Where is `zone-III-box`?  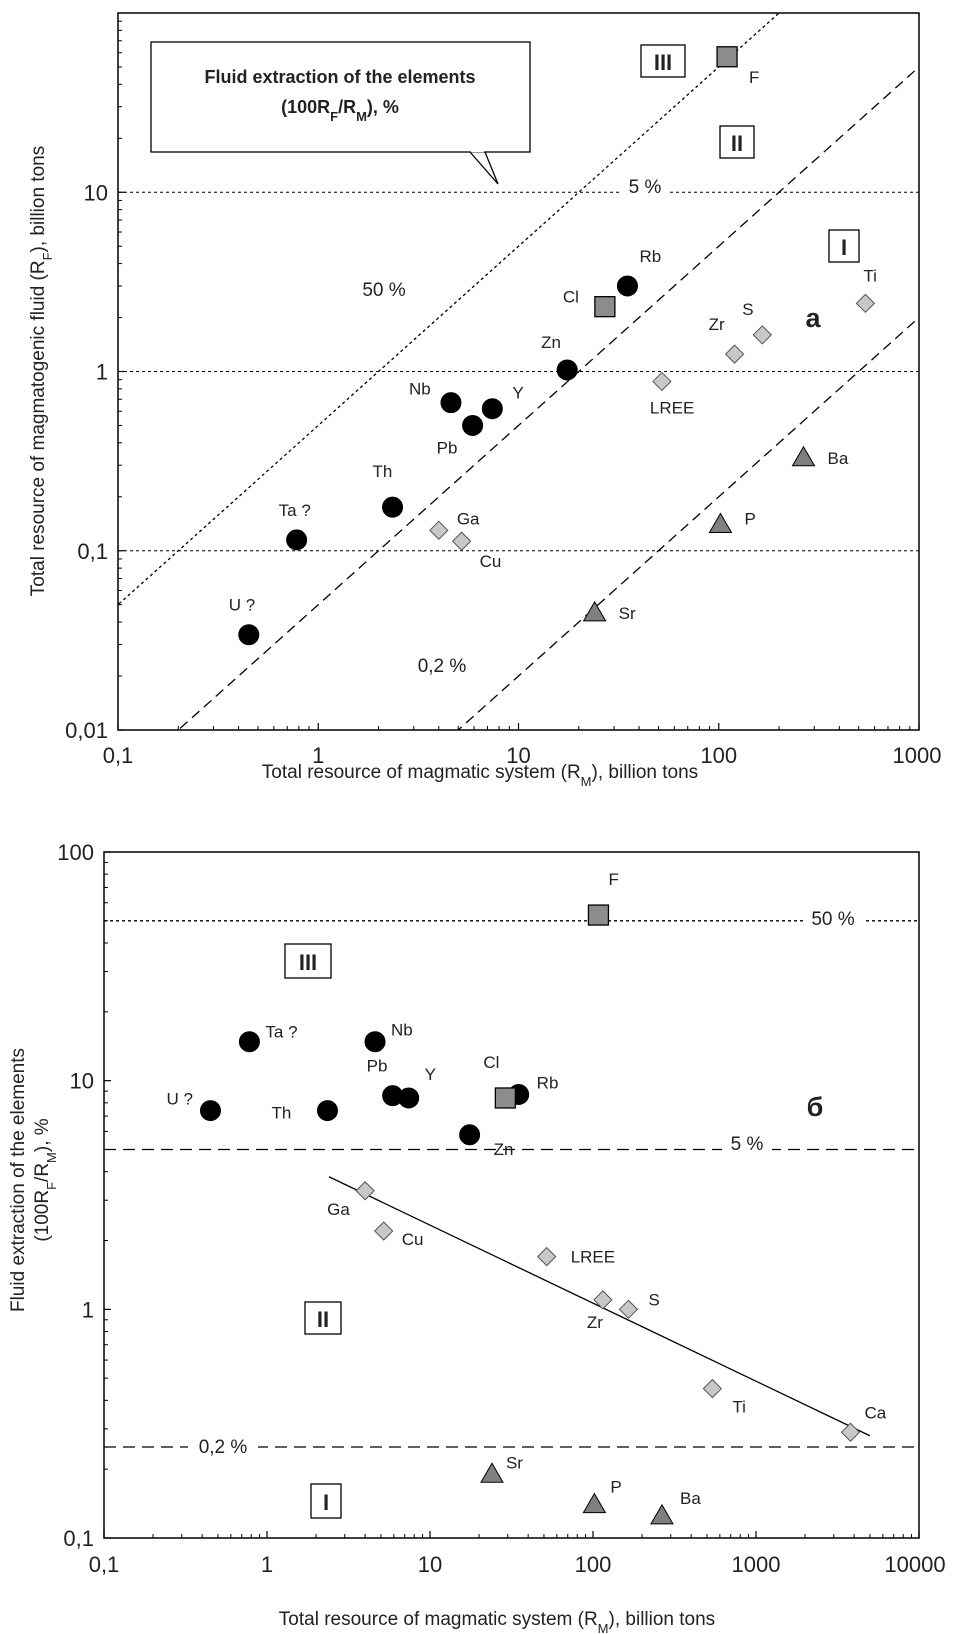
zone-III-box is located at coordinates (663, 61).